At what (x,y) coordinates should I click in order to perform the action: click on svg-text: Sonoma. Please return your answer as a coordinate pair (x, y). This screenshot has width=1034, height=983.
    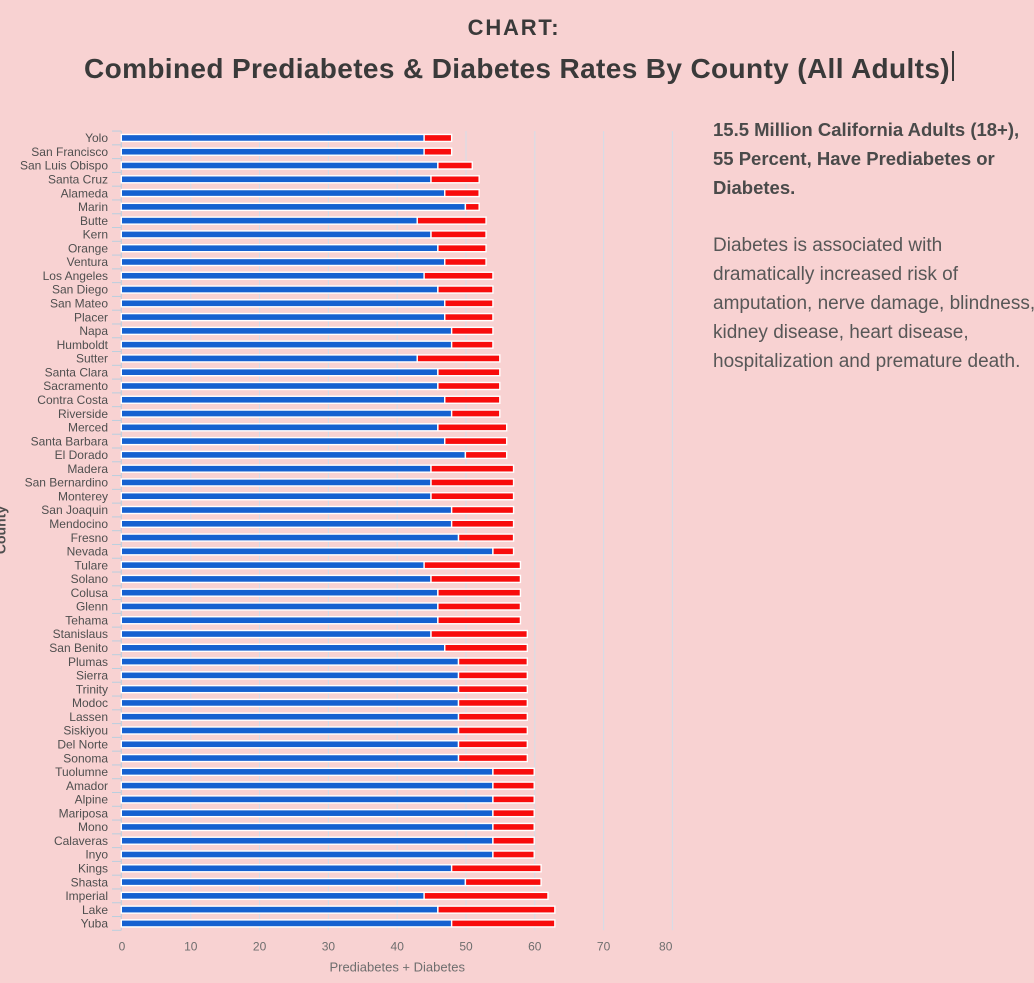
    Looking at the image, I should click on (85, 758).